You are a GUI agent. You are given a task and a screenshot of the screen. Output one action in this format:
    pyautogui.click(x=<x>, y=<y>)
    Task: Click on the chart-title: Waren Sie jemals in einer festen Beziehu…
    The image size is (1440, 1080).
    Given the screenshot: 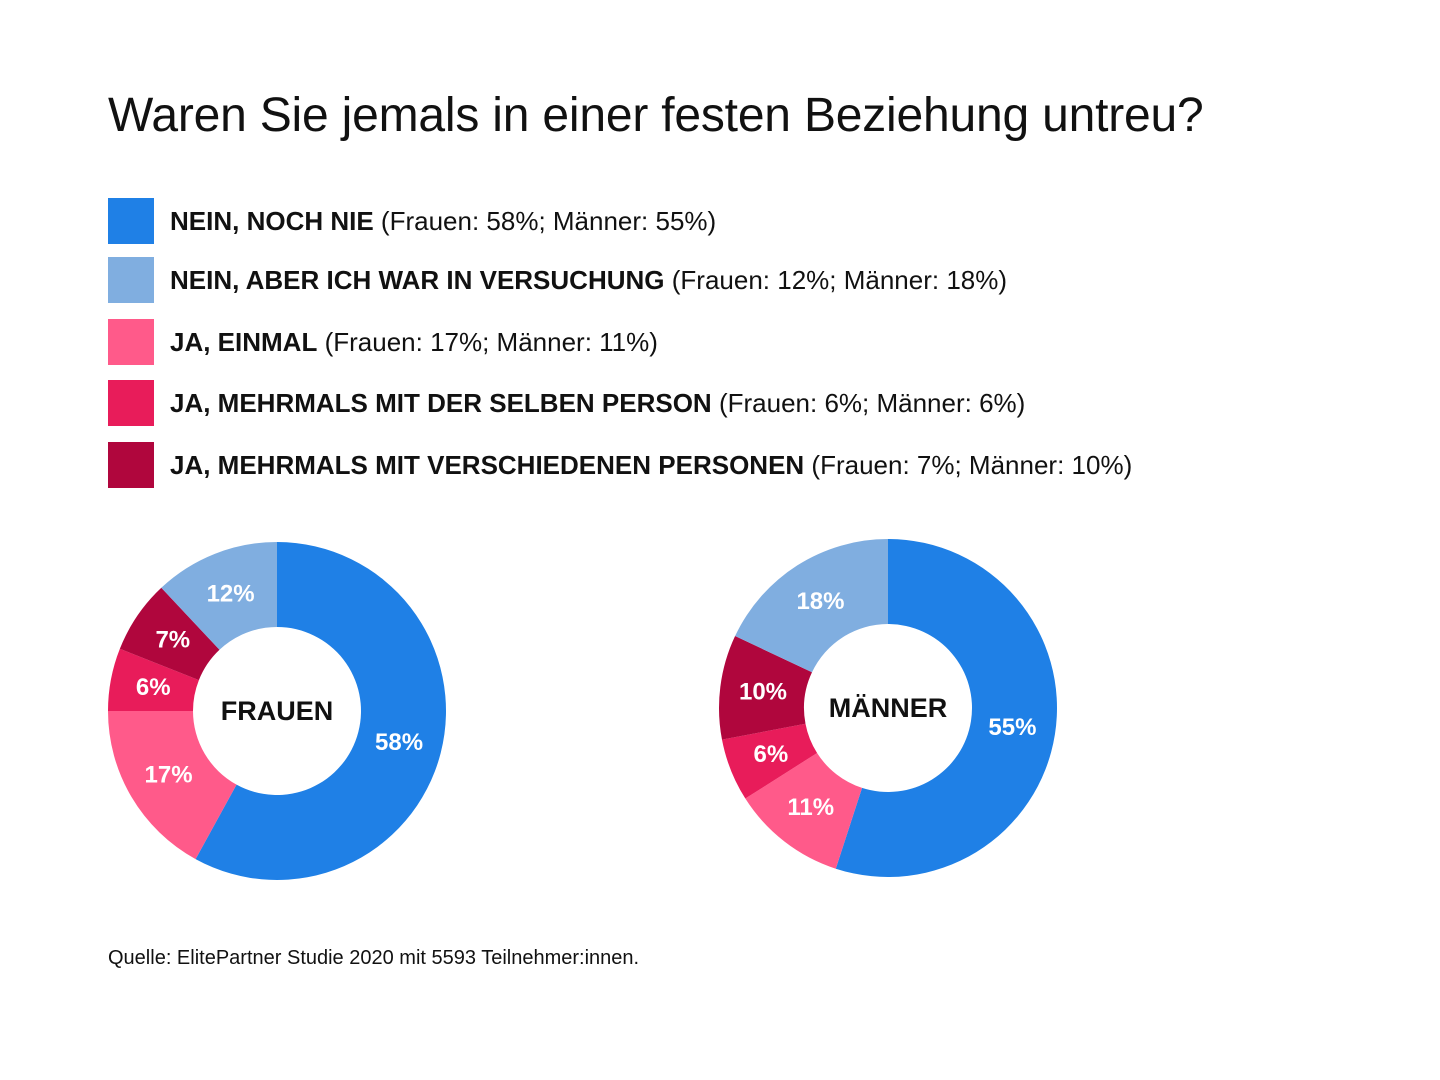 What is the action you would take?
    pyautogui.click(x=656, y=115)
    